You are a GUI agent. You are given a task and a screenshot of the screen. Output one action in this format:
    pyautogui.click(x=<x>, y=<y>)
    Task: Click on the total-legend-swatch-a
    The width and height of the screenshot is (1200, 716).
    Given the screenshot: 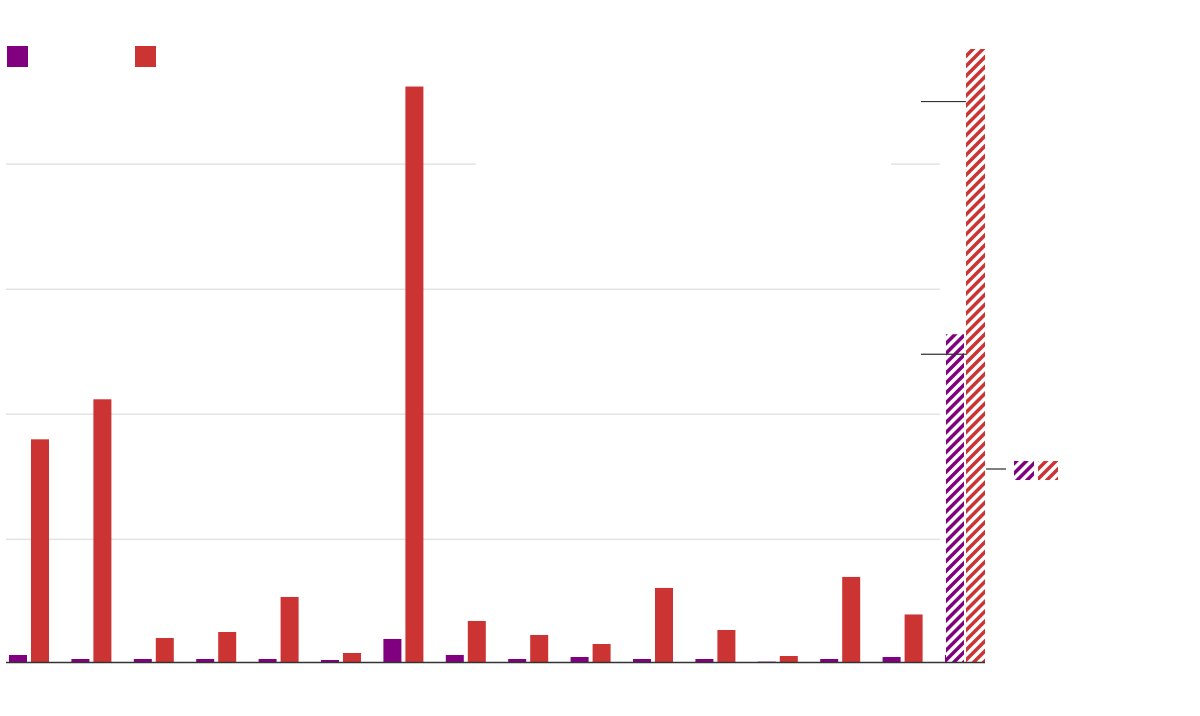 What is the action you would take?
    pyautogui.click(x=1024, y=470)
    